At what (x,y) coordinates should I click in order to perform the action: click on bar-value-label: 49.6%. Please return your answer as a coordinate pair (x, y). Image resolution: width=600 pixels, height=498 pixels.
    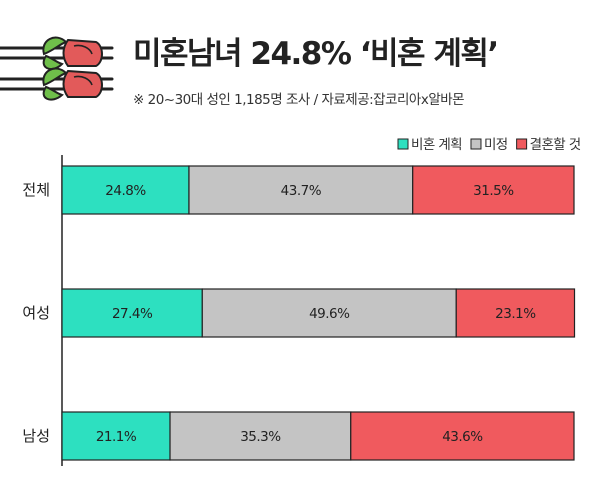
    Looking at the image, I should click on (329, 314).